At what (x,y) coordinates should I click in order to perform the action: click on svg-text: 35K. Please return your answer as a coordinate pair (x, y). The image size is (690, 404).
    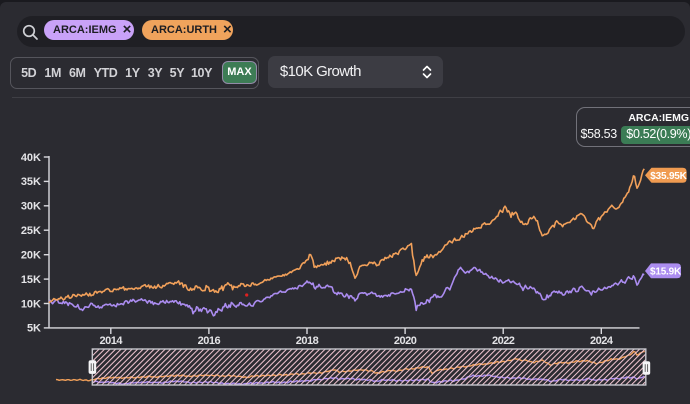
    Looking at the image, I should click on (31, 182).